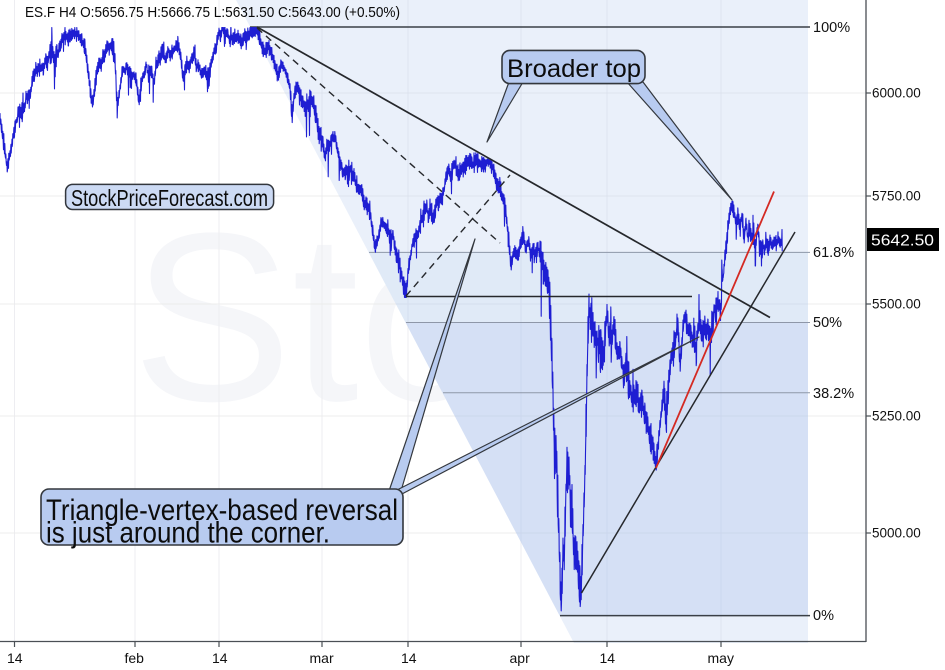  Describe the element at coordinates (831, 28) in the screenshot. I see `svg-text: 100%` at that location.